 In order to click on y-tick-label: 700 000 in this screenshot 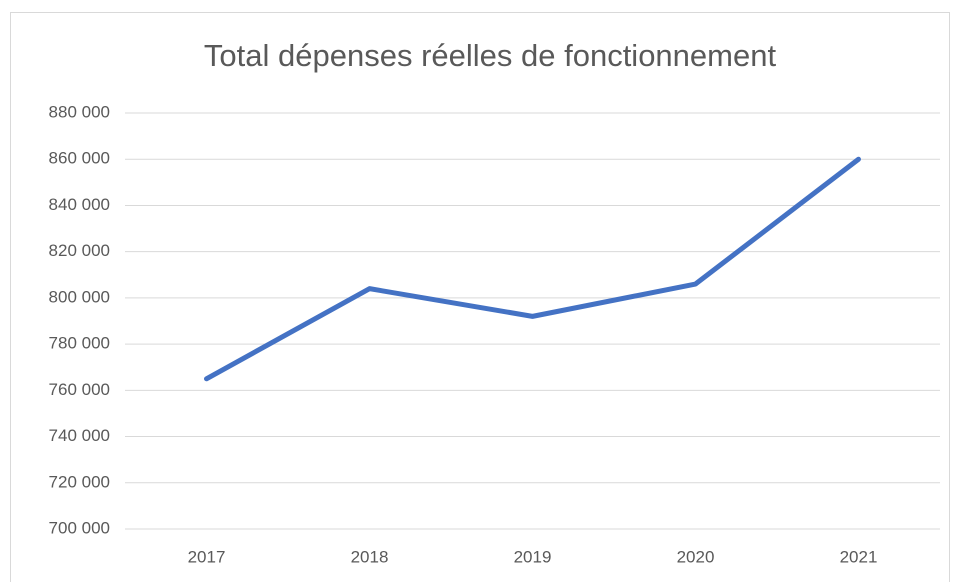, I will do `click(79, 527)`.